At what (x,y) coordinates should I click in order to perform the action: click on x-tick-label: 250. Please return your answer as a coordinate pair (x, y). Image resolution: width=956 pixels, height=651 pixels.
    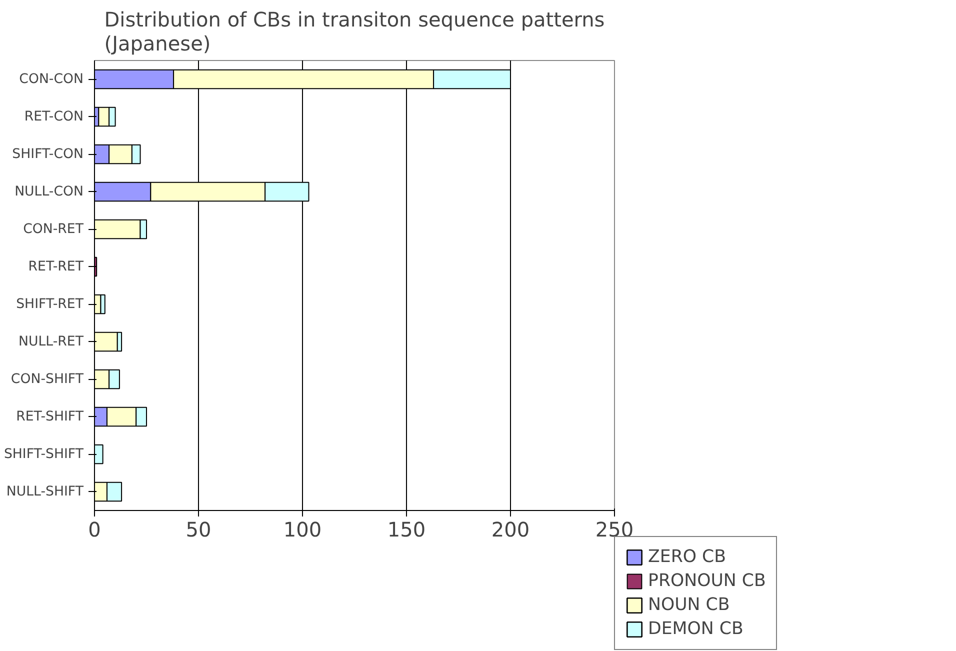
    Looking at the image, I should click on (614, 530).